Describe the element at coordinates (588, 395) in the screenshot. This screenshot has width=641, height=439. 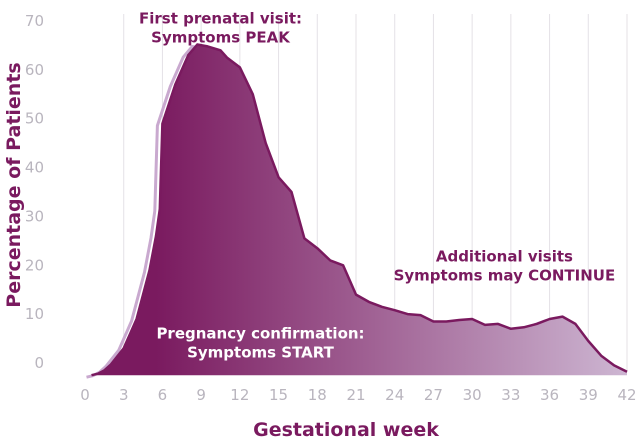
I see `x-tick-39: 39` at that location.